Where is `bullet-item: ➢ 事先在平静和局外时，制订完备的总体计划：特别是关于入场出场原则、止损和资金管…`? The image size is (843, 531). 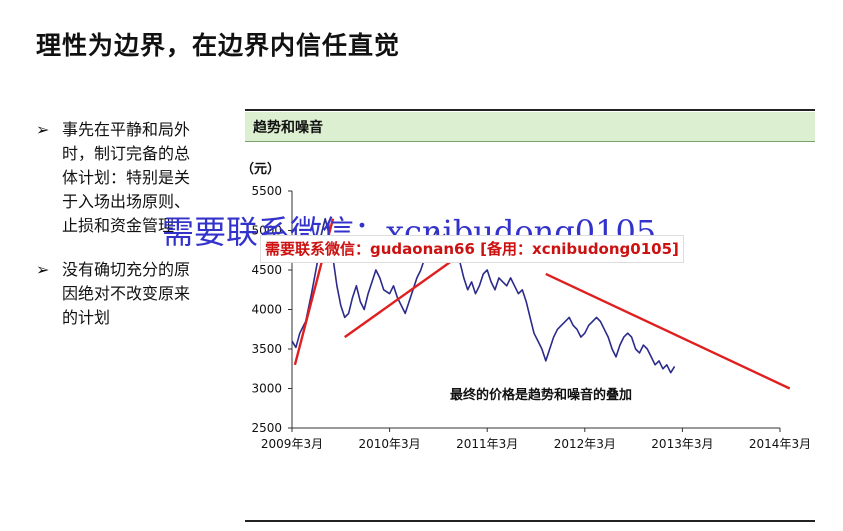 bullet-item: ➢ 事先在平静和局外时，制订完备的总体计划：特别是关于入场出场原则、止损和资金管… is located at coordinates (116, 178).